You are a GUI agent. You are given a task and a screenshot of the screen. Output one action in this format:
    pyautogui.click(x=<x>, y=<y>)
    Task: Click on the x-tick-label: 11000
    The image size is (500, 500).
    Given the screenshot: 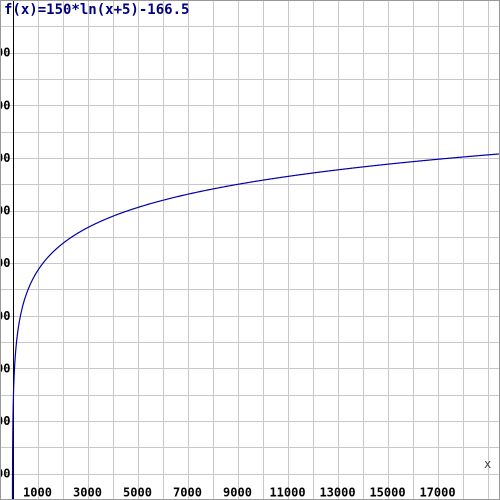 What is the action you would take?
    pyautogui.click(x=287, y=493)
    